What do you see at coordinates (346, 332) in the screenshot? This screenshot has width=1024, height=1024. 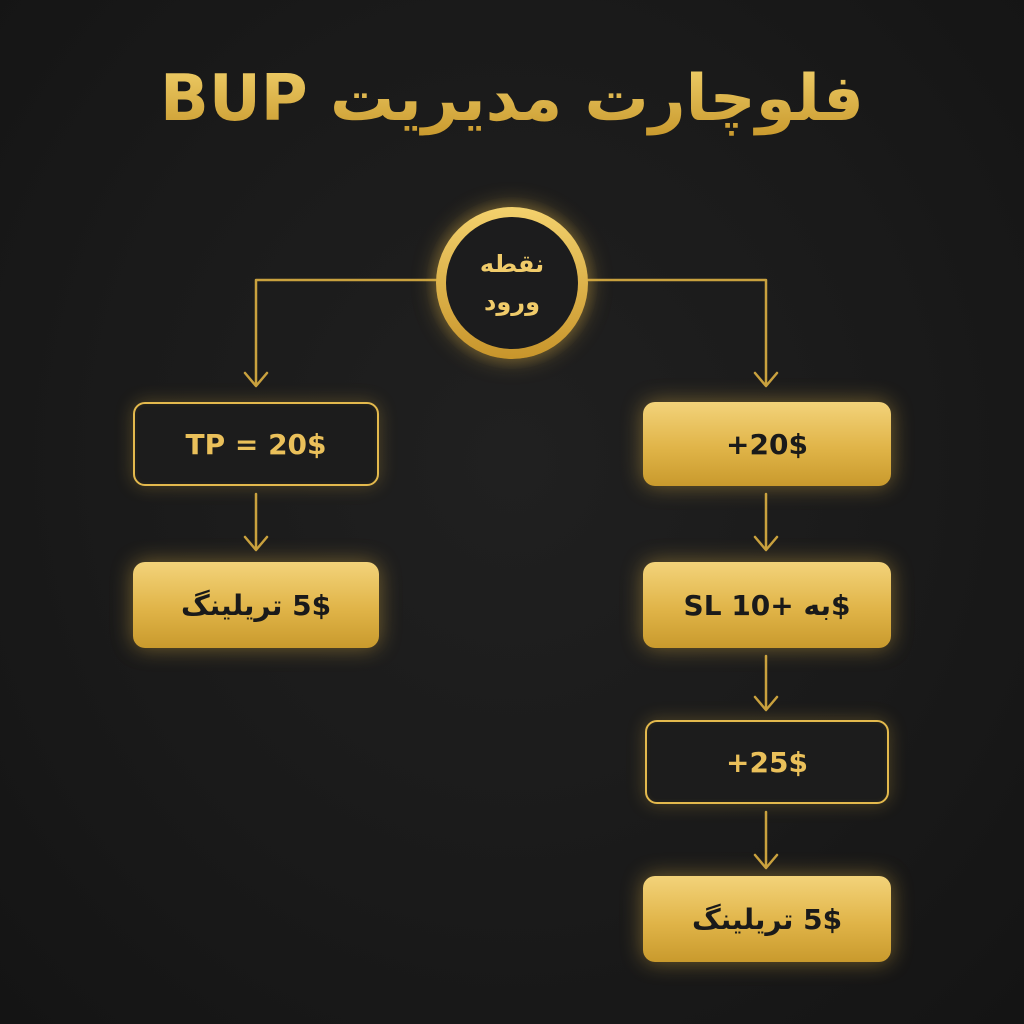 I see `connector-entry-left` at bounding box center [346, 332].